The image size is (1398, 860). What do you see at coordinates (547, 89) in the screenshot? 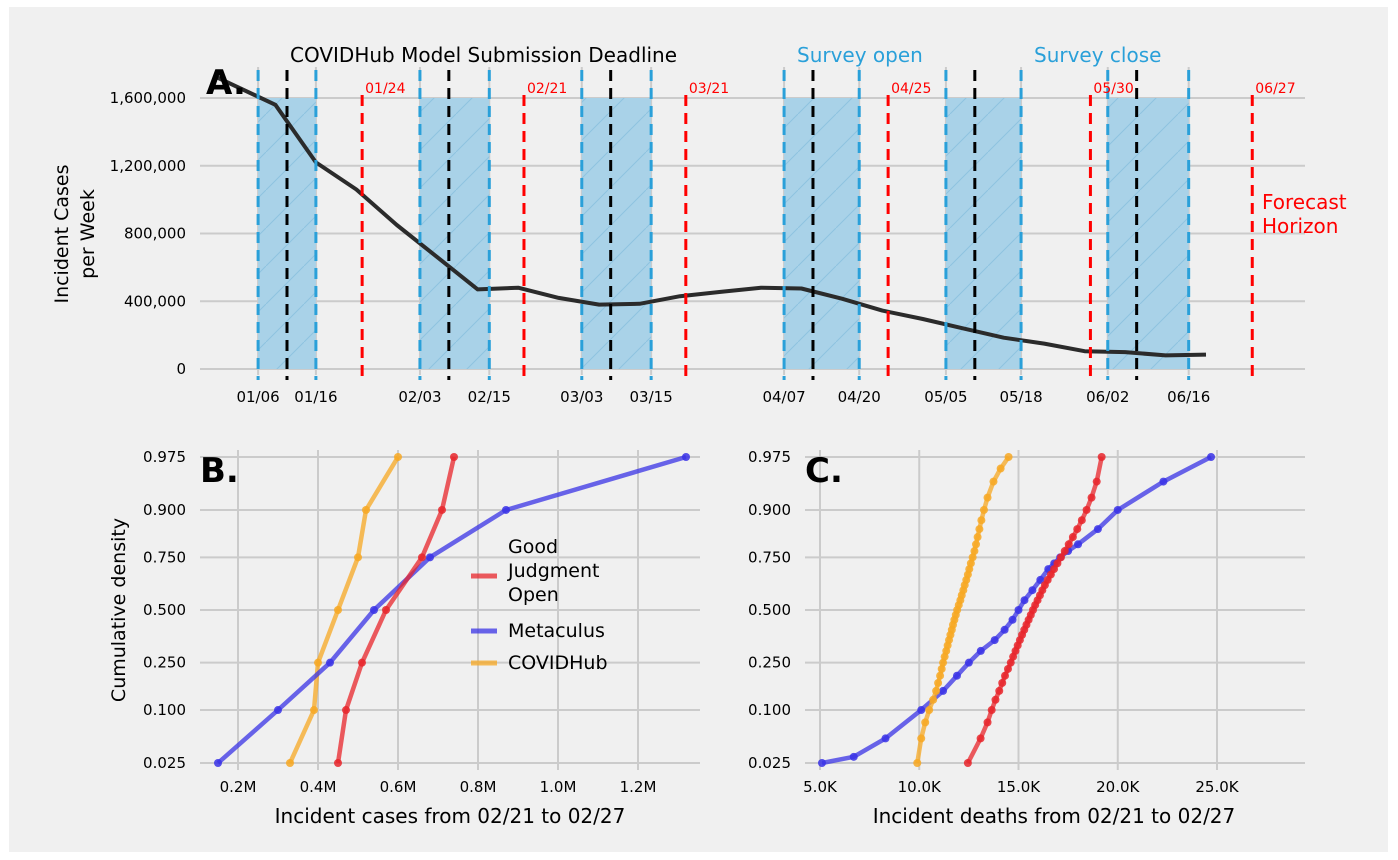
I see `horizon-date-label: 02/21` at bounding box center [547, 89].